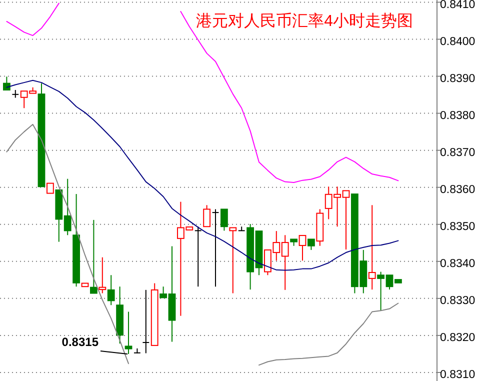  What do you see at coordinates (304, 21) in the screenshot?
I see `text: 港元对人民币汇率4小时走势图` at bounding box center [304, 21].